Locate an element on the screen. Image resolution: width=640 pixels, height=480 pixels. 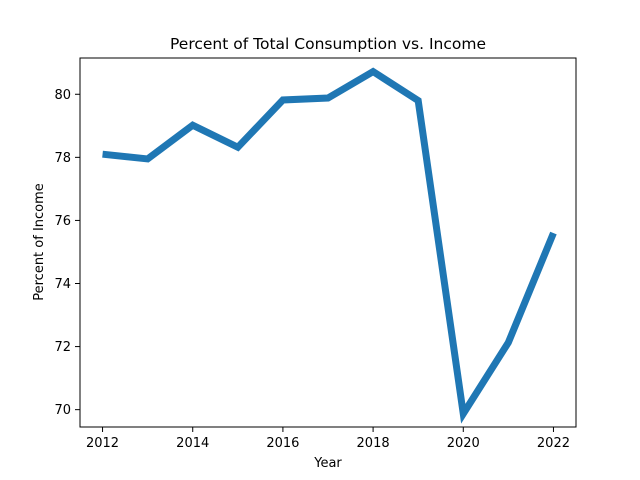
y-axis-label: Percent of Income is located at coordinates (39, 242).